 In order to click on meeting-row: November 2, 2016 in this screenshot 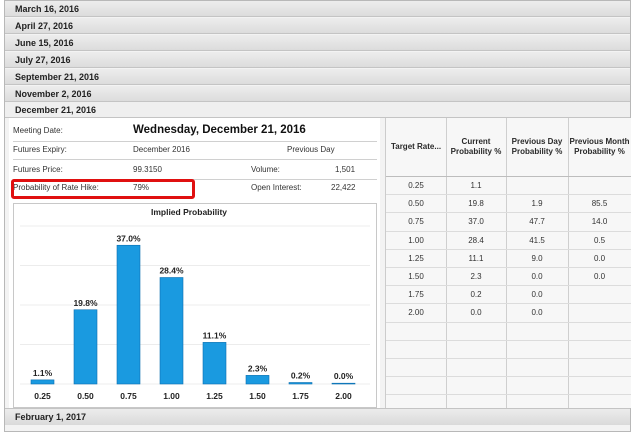, I will do `click(317, 94)`.